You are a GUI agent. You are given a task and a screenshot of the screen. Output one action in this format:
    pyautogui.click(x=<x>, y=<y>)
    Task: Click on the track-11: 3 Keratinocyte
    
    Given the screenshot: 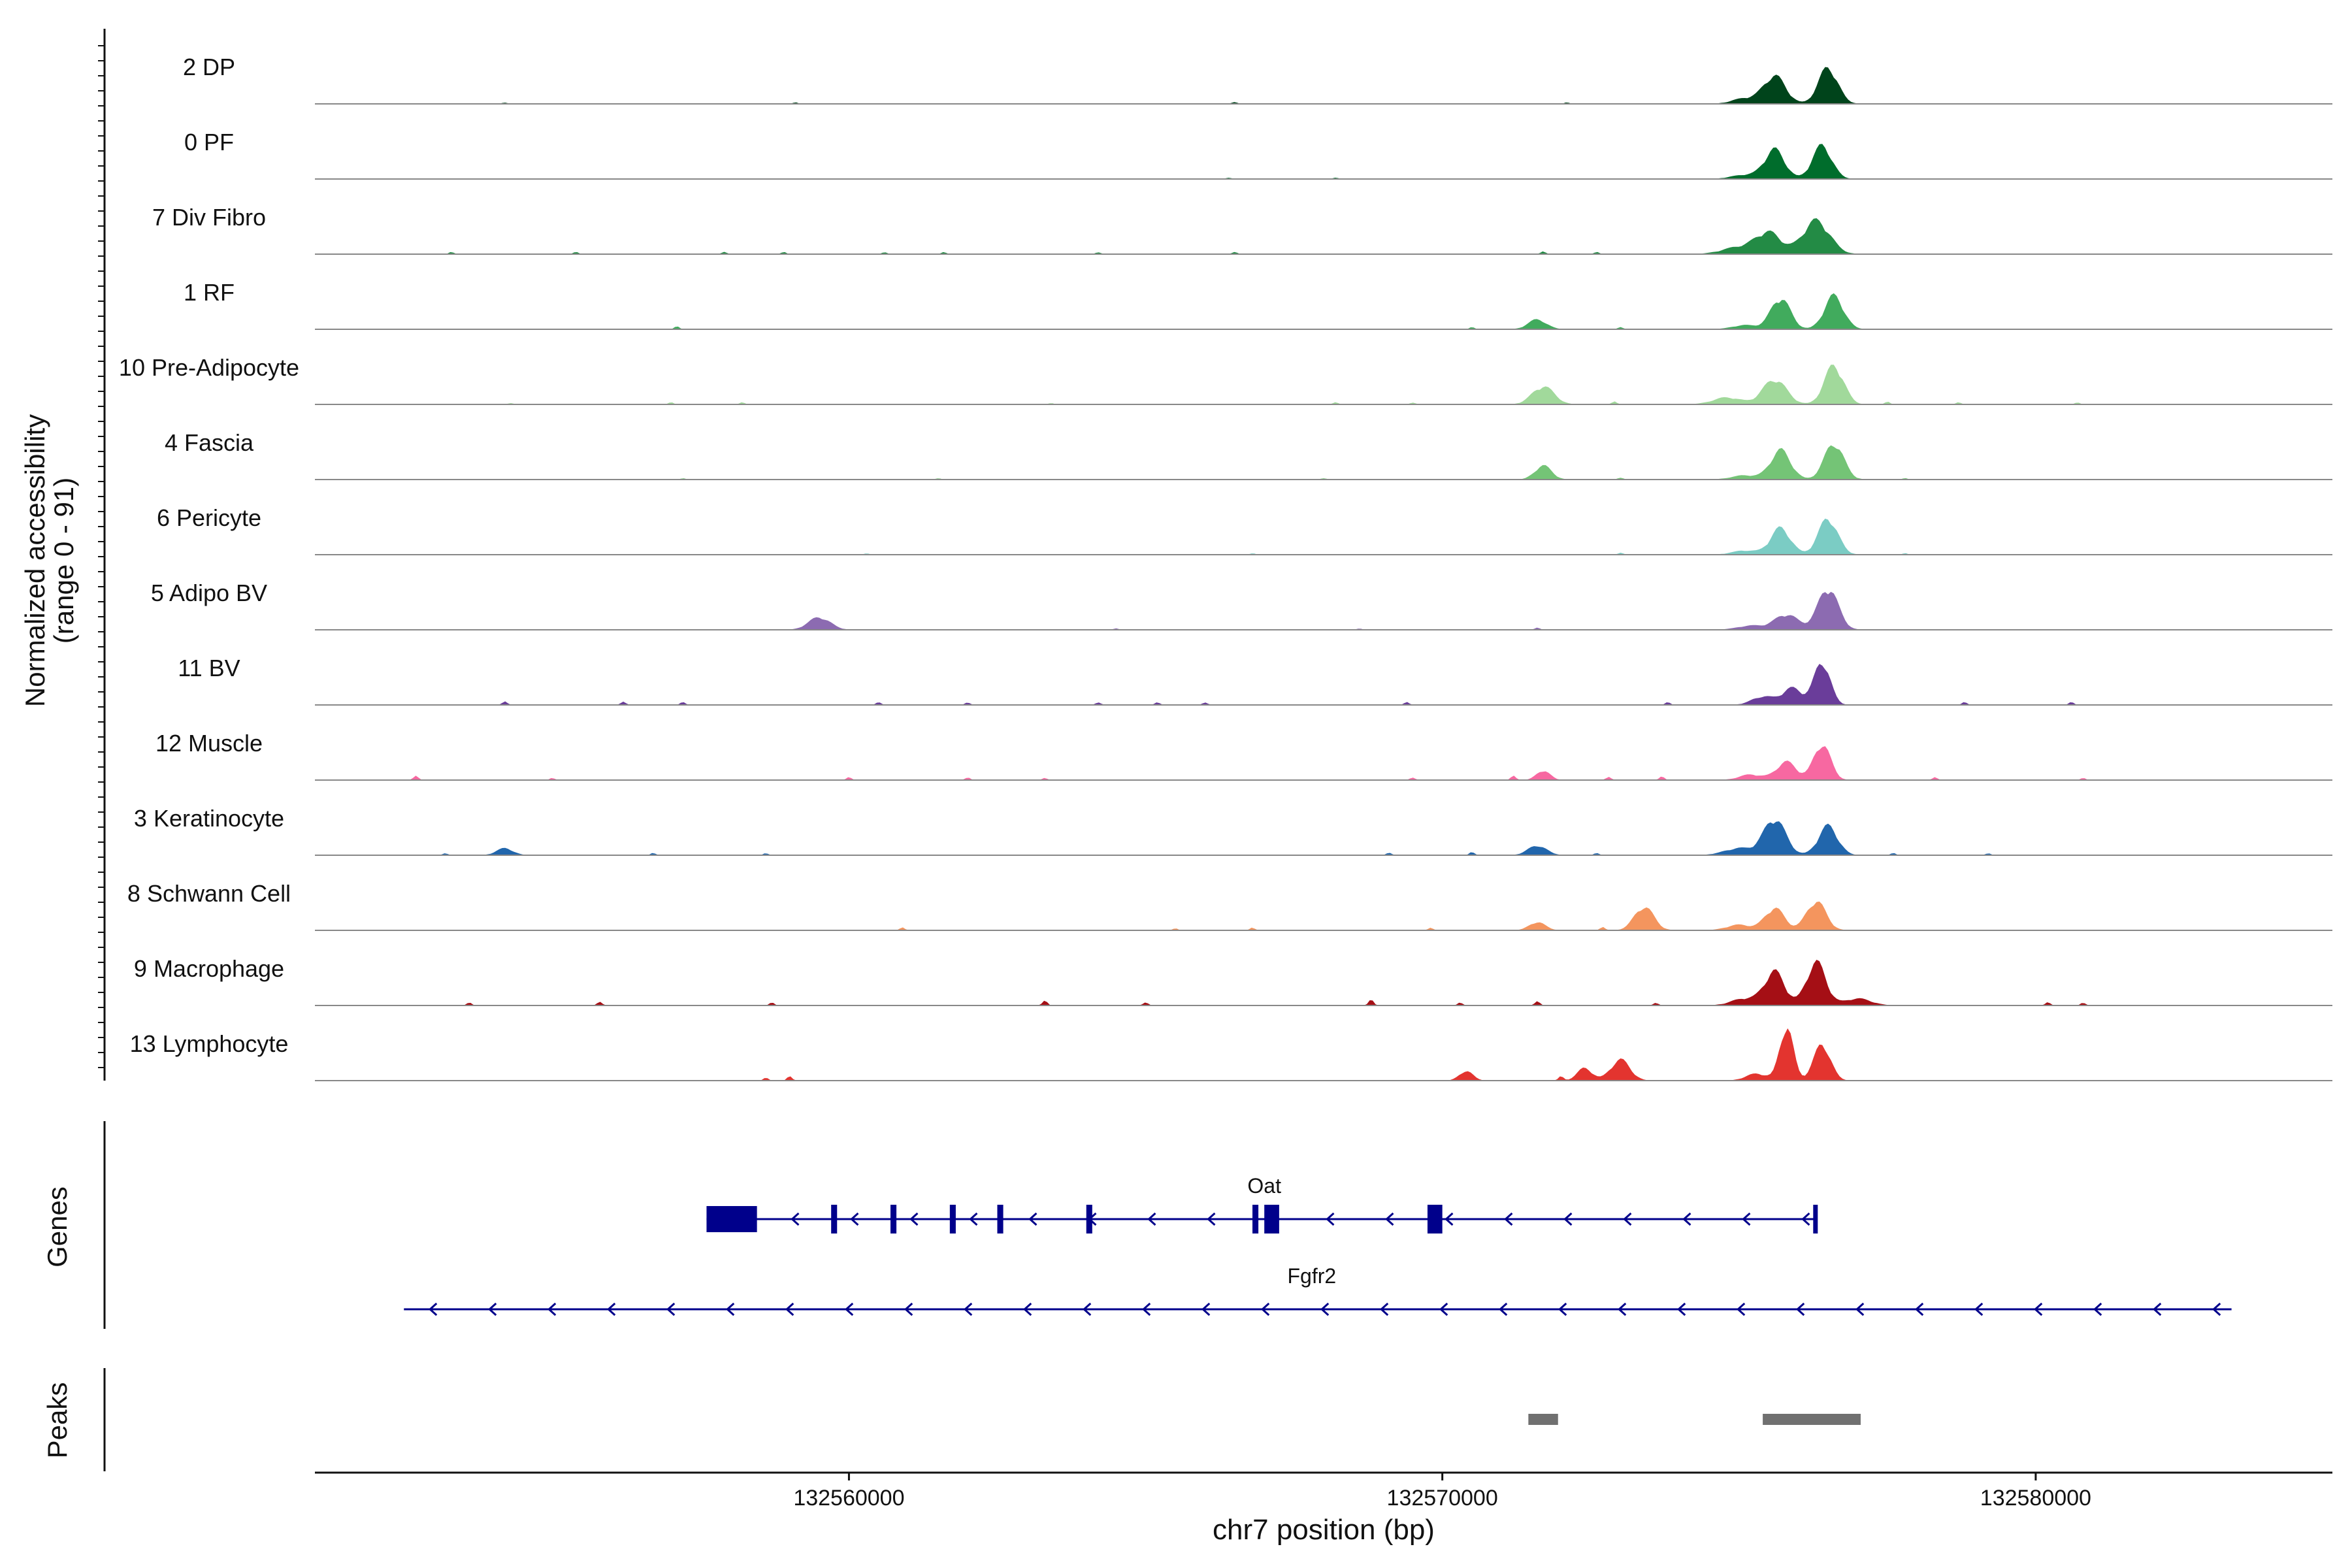 What is the action you would take?
    pyautogui.click(x=1233, y=830)
    